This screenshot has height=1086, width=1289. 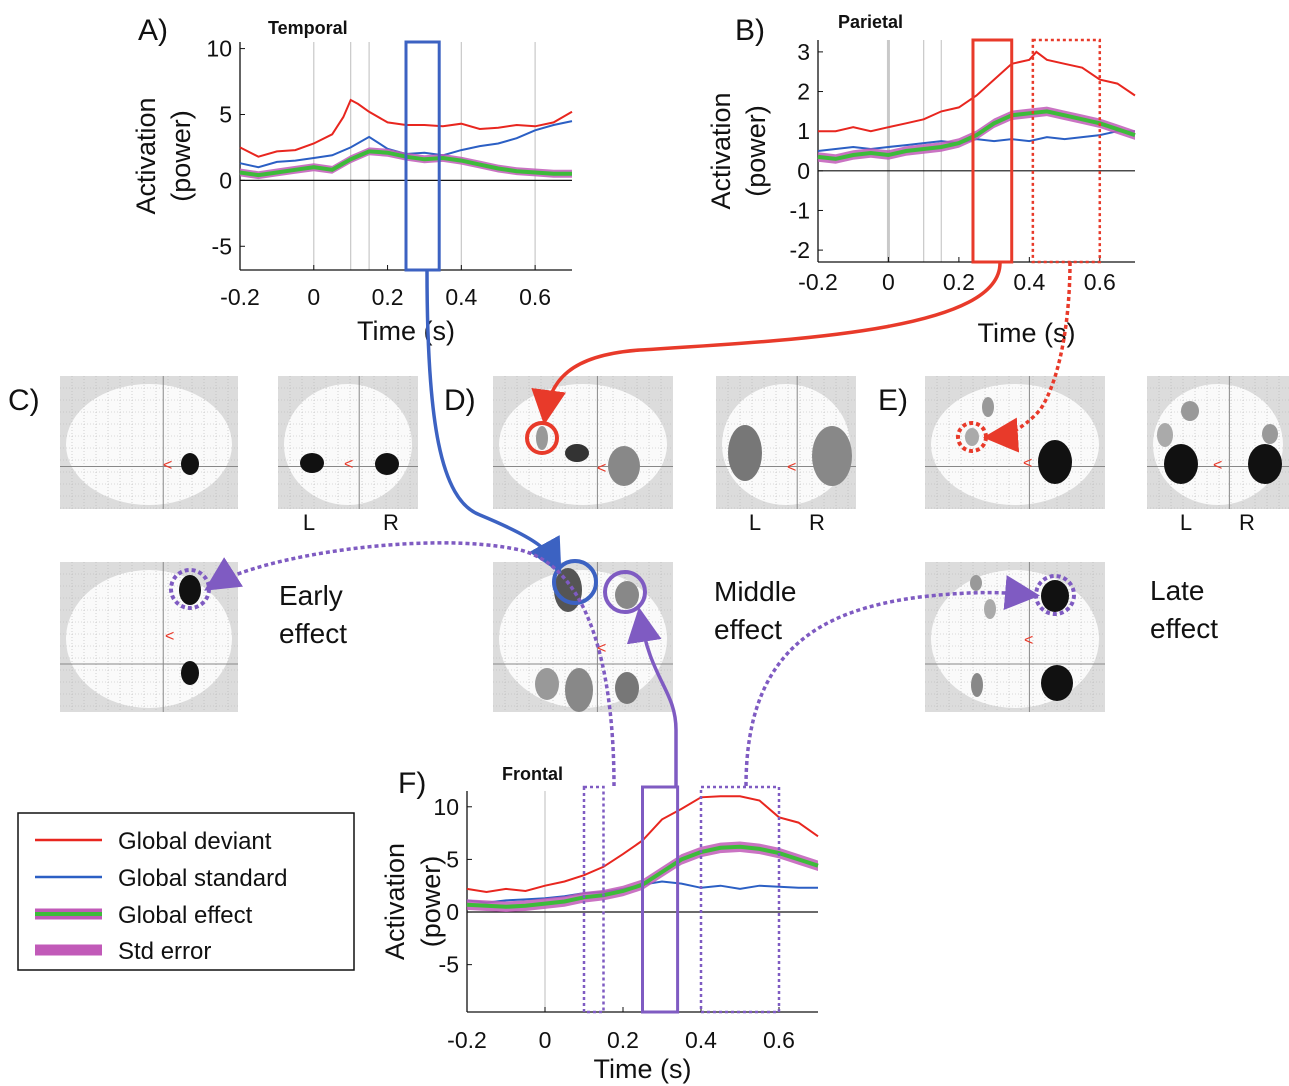 What do you see at coordinates (460, 400) in the screenshot?
I see `panel-letter-d: D)` at bounding box center [460, 400].